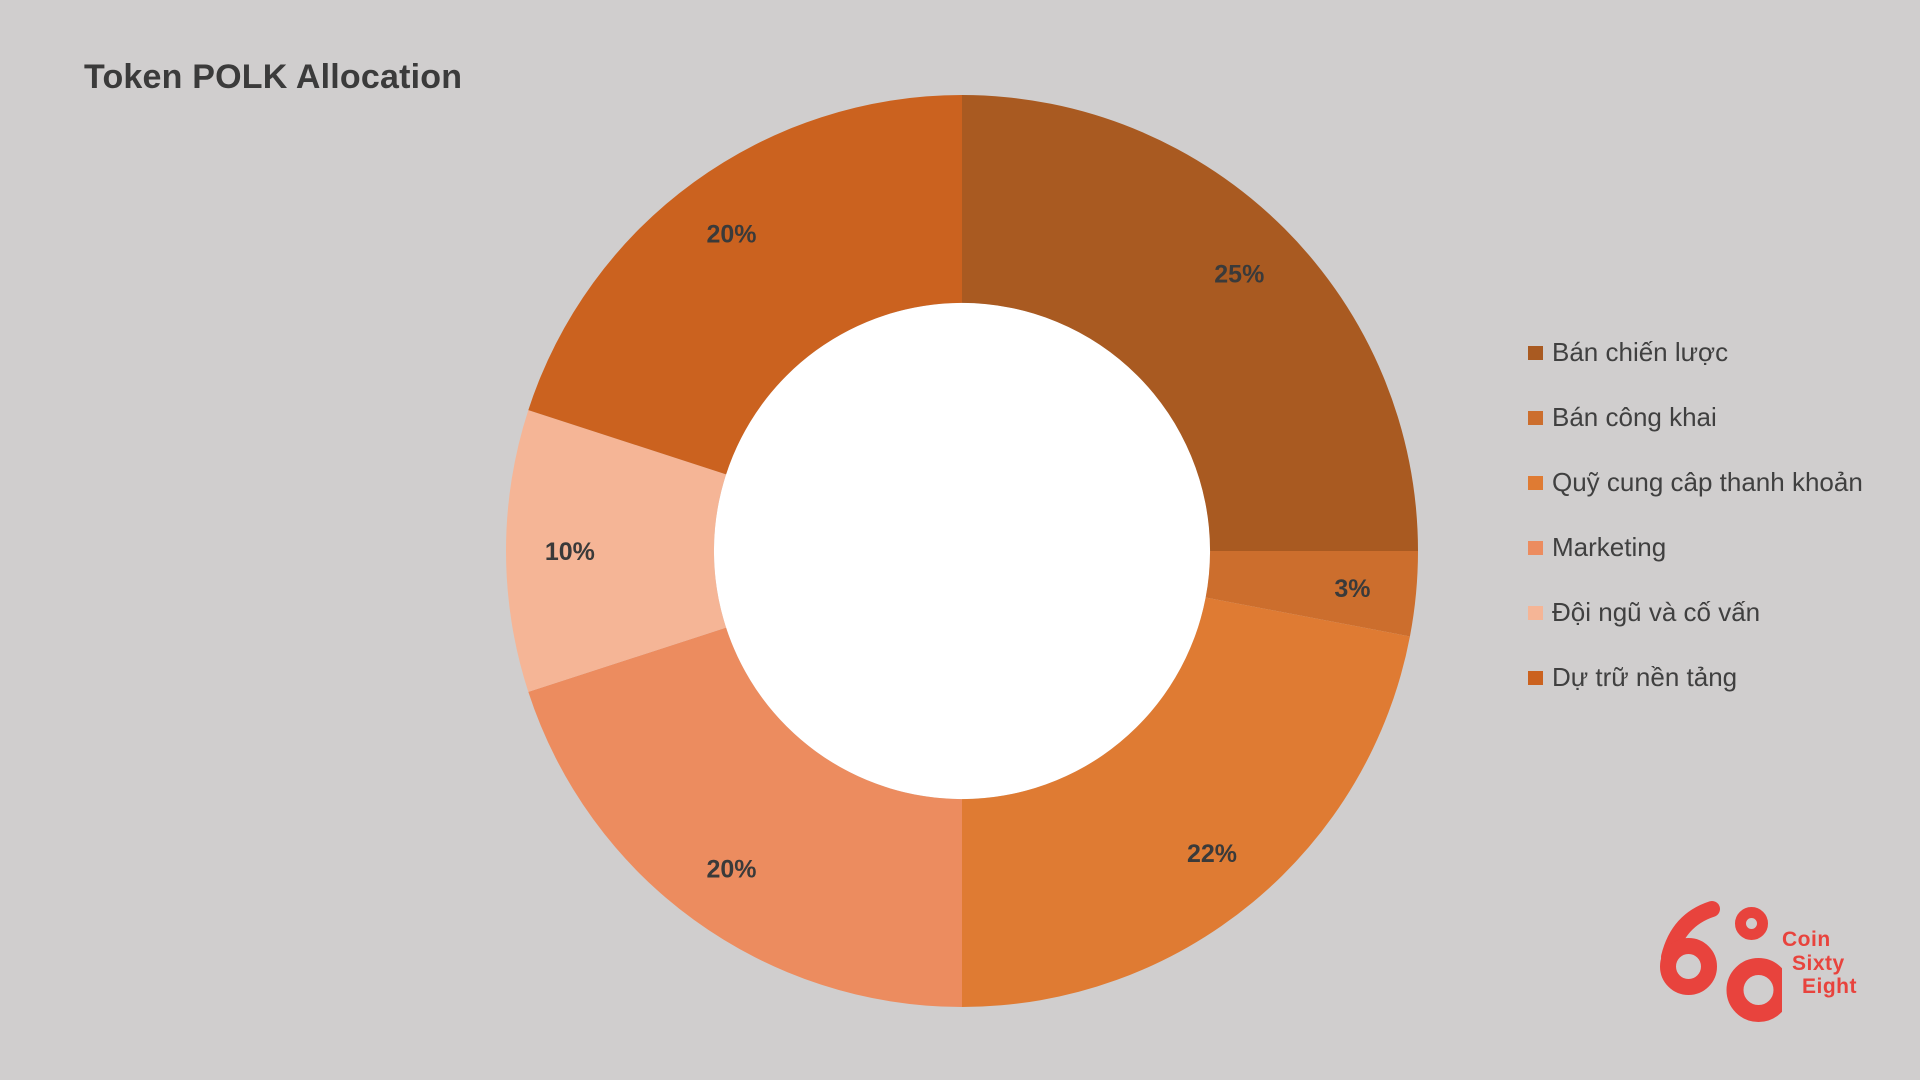 The width and height of the screenshot is (1920, 1080). I want to click on legend-item: Đội ngũ và cố vấn, so click(1695, 612).